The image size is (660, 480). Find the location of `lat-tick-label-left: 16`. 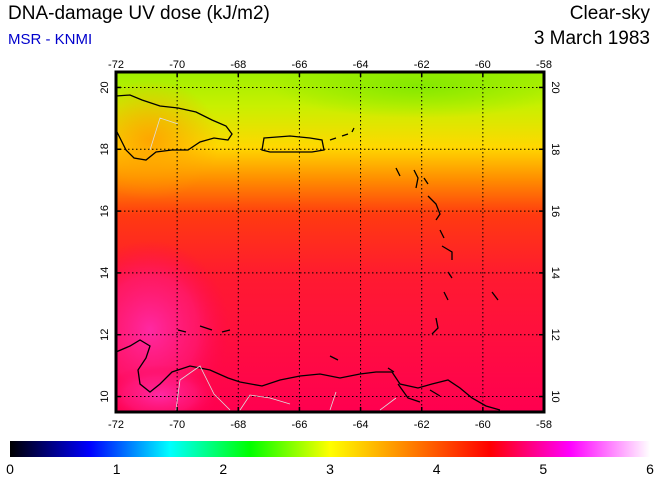

lat-tick-label-left: 16 is located at coordinates (105, 211).